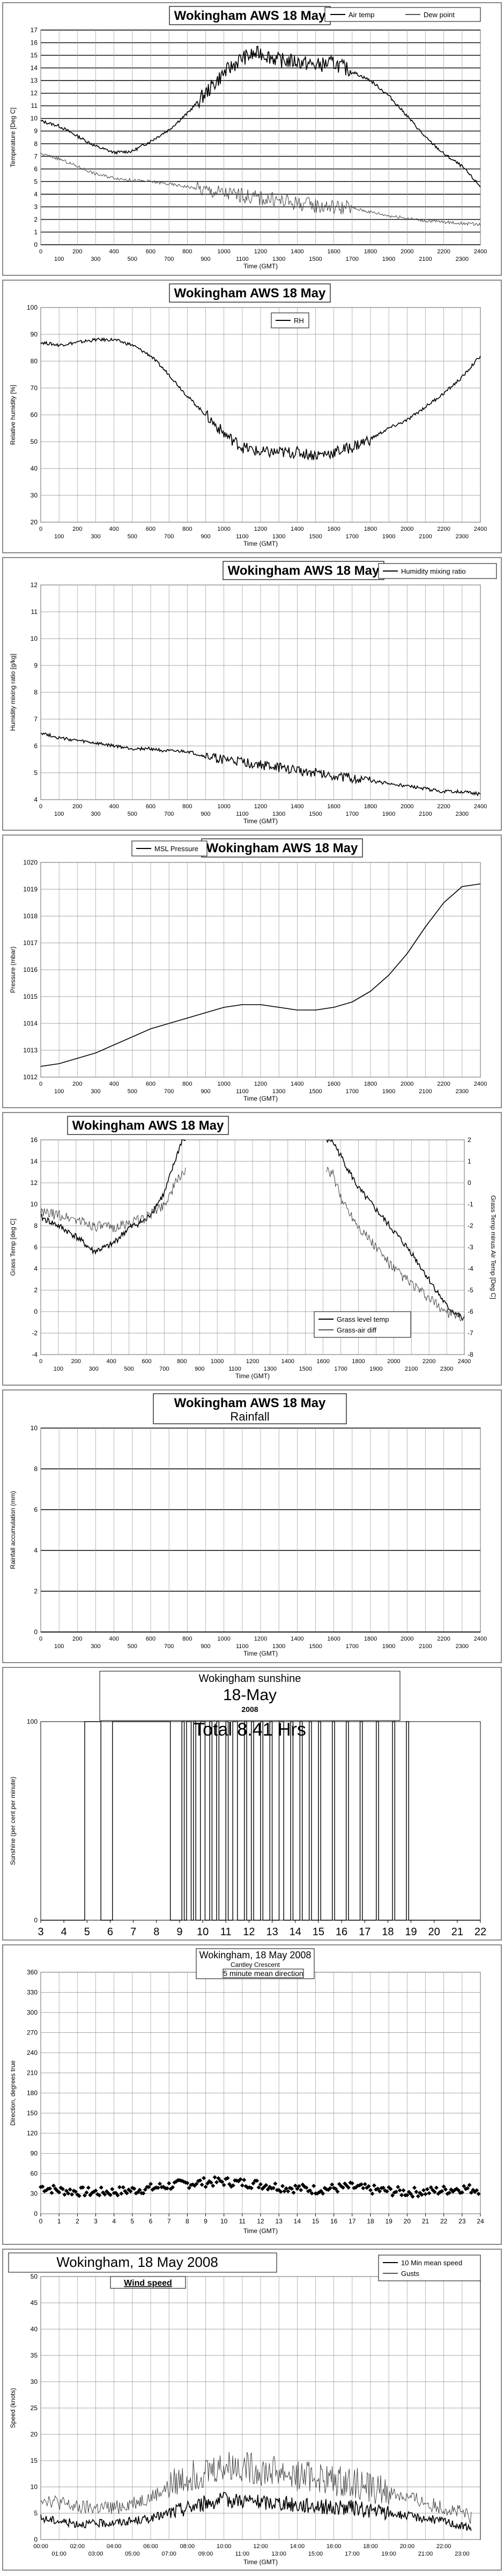 This screenshot has height=2576, width=504. What do you see at coordinates (13, 1821) in the screenshot?
I see `y-axis-label: Sunshine (per cent per minute)` at bounding box center [13, 1821].